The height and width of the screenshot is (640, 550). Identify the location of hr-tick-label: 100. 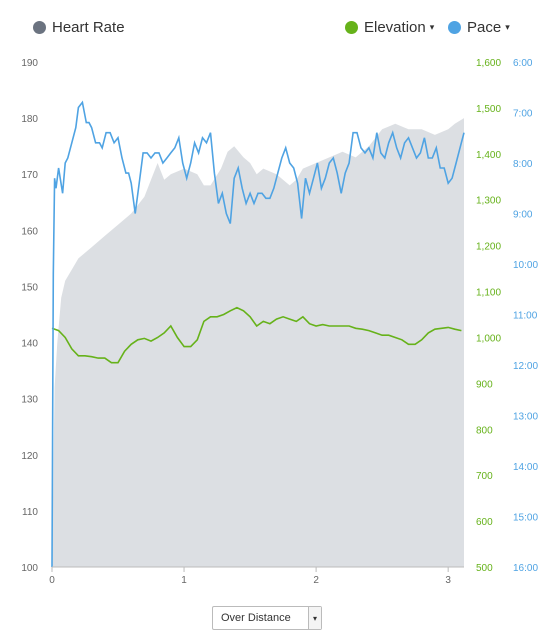
(29, 568).